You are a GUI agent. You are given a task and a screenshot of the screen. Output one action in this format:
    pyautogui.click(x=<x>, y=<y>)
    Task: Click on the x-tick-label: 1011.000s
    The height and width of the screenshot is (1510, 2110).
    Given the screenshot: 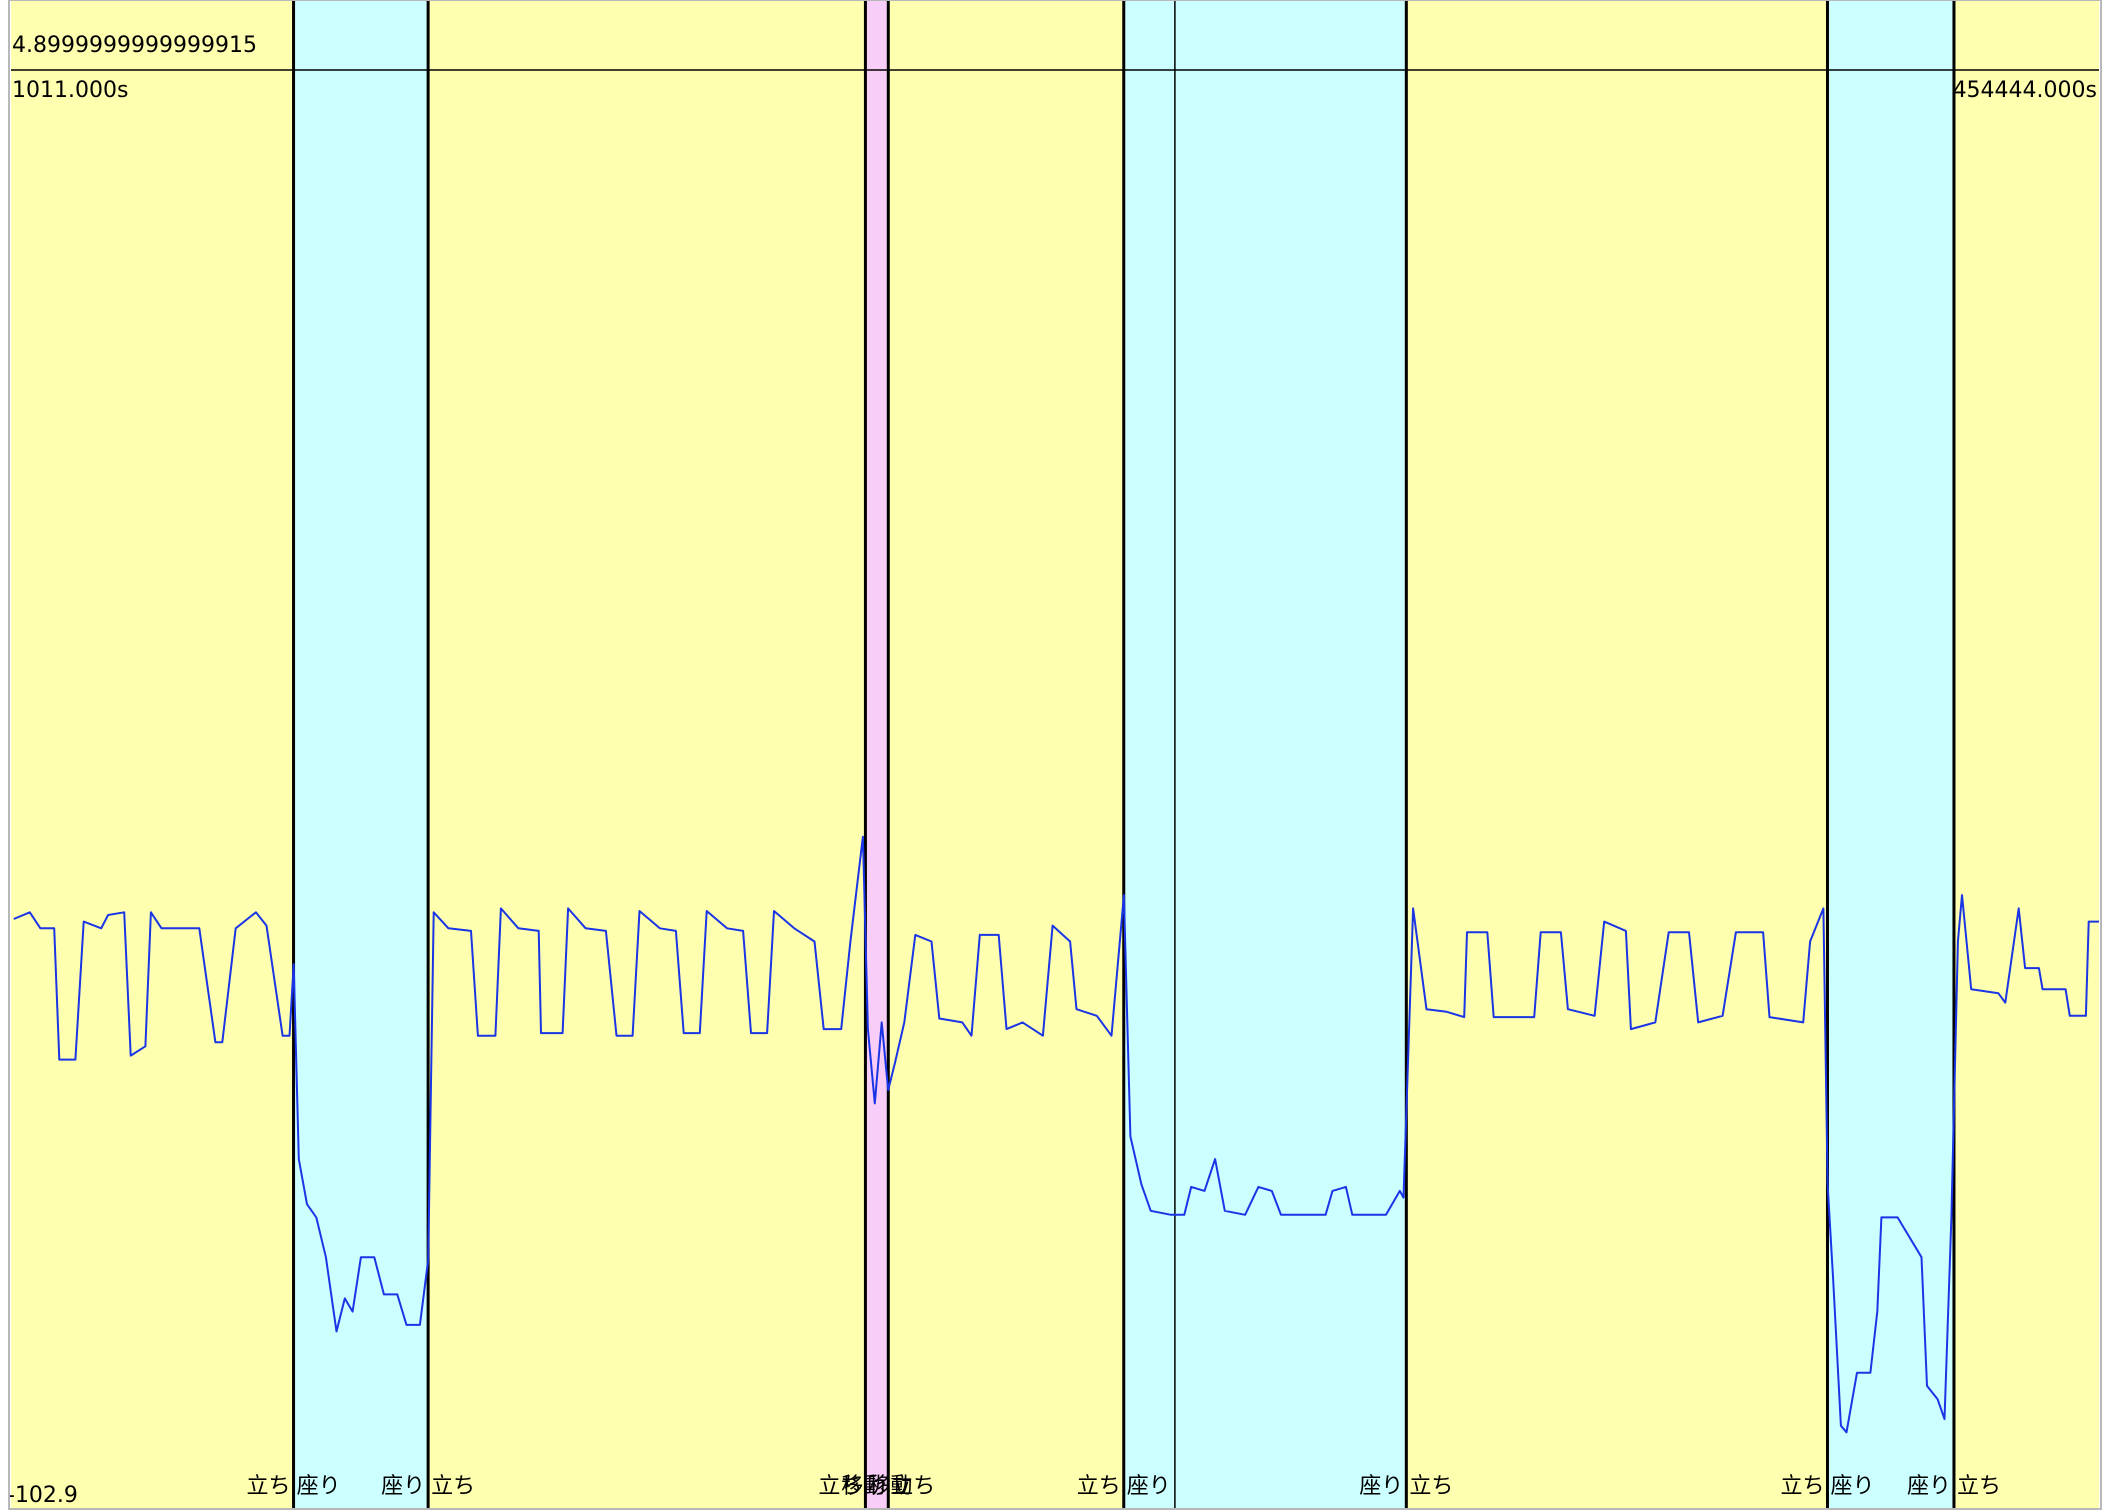 What is the action you would take?
    pyautogui.click(x=70, y=90)
    